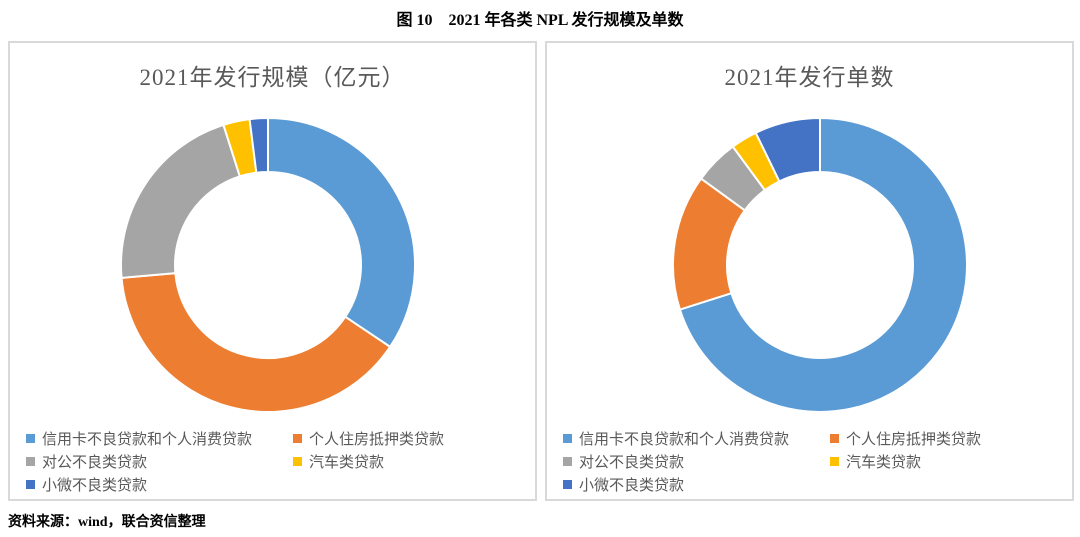 The image size is (1080, 537). I want to click on figure-caption: 图 10 2021 年各类 NPL 发行规模及单数, so click(540, 20).